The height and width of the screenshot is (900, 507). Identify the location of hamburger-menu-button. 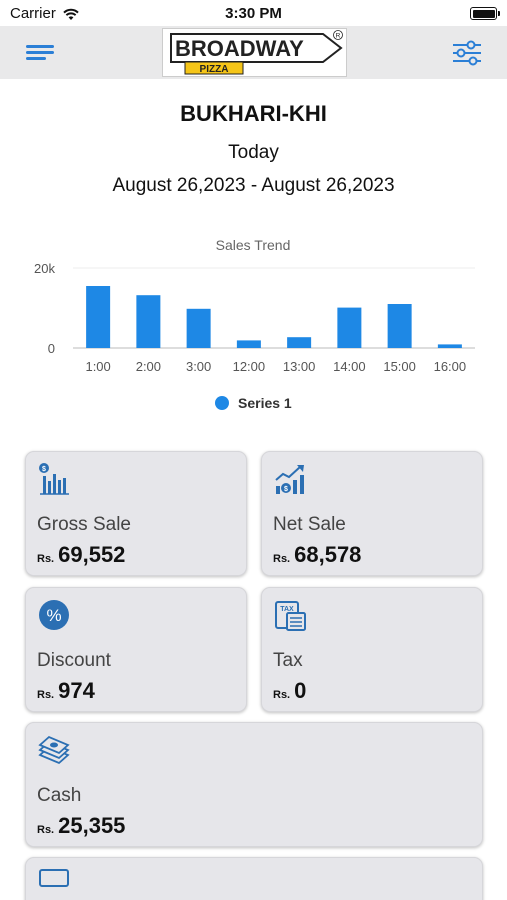
(40, 53).